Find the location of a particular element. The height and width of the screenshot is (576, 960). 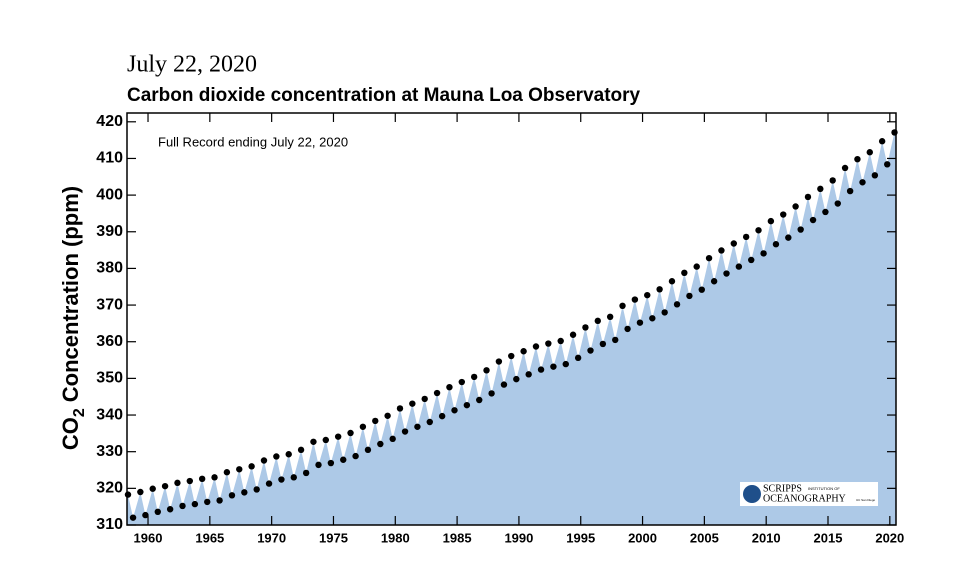

y-tick-label: 340 is located at coordinates (109, 414).